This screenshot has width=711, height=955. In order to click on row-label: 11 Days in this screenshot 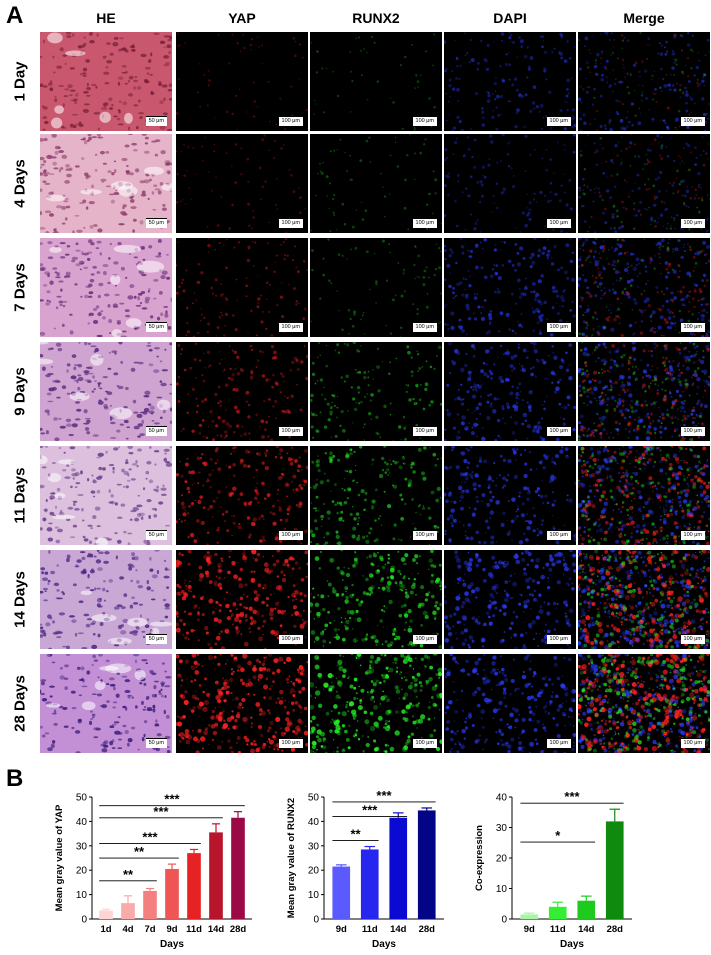, I will do `click(20, 495)`.